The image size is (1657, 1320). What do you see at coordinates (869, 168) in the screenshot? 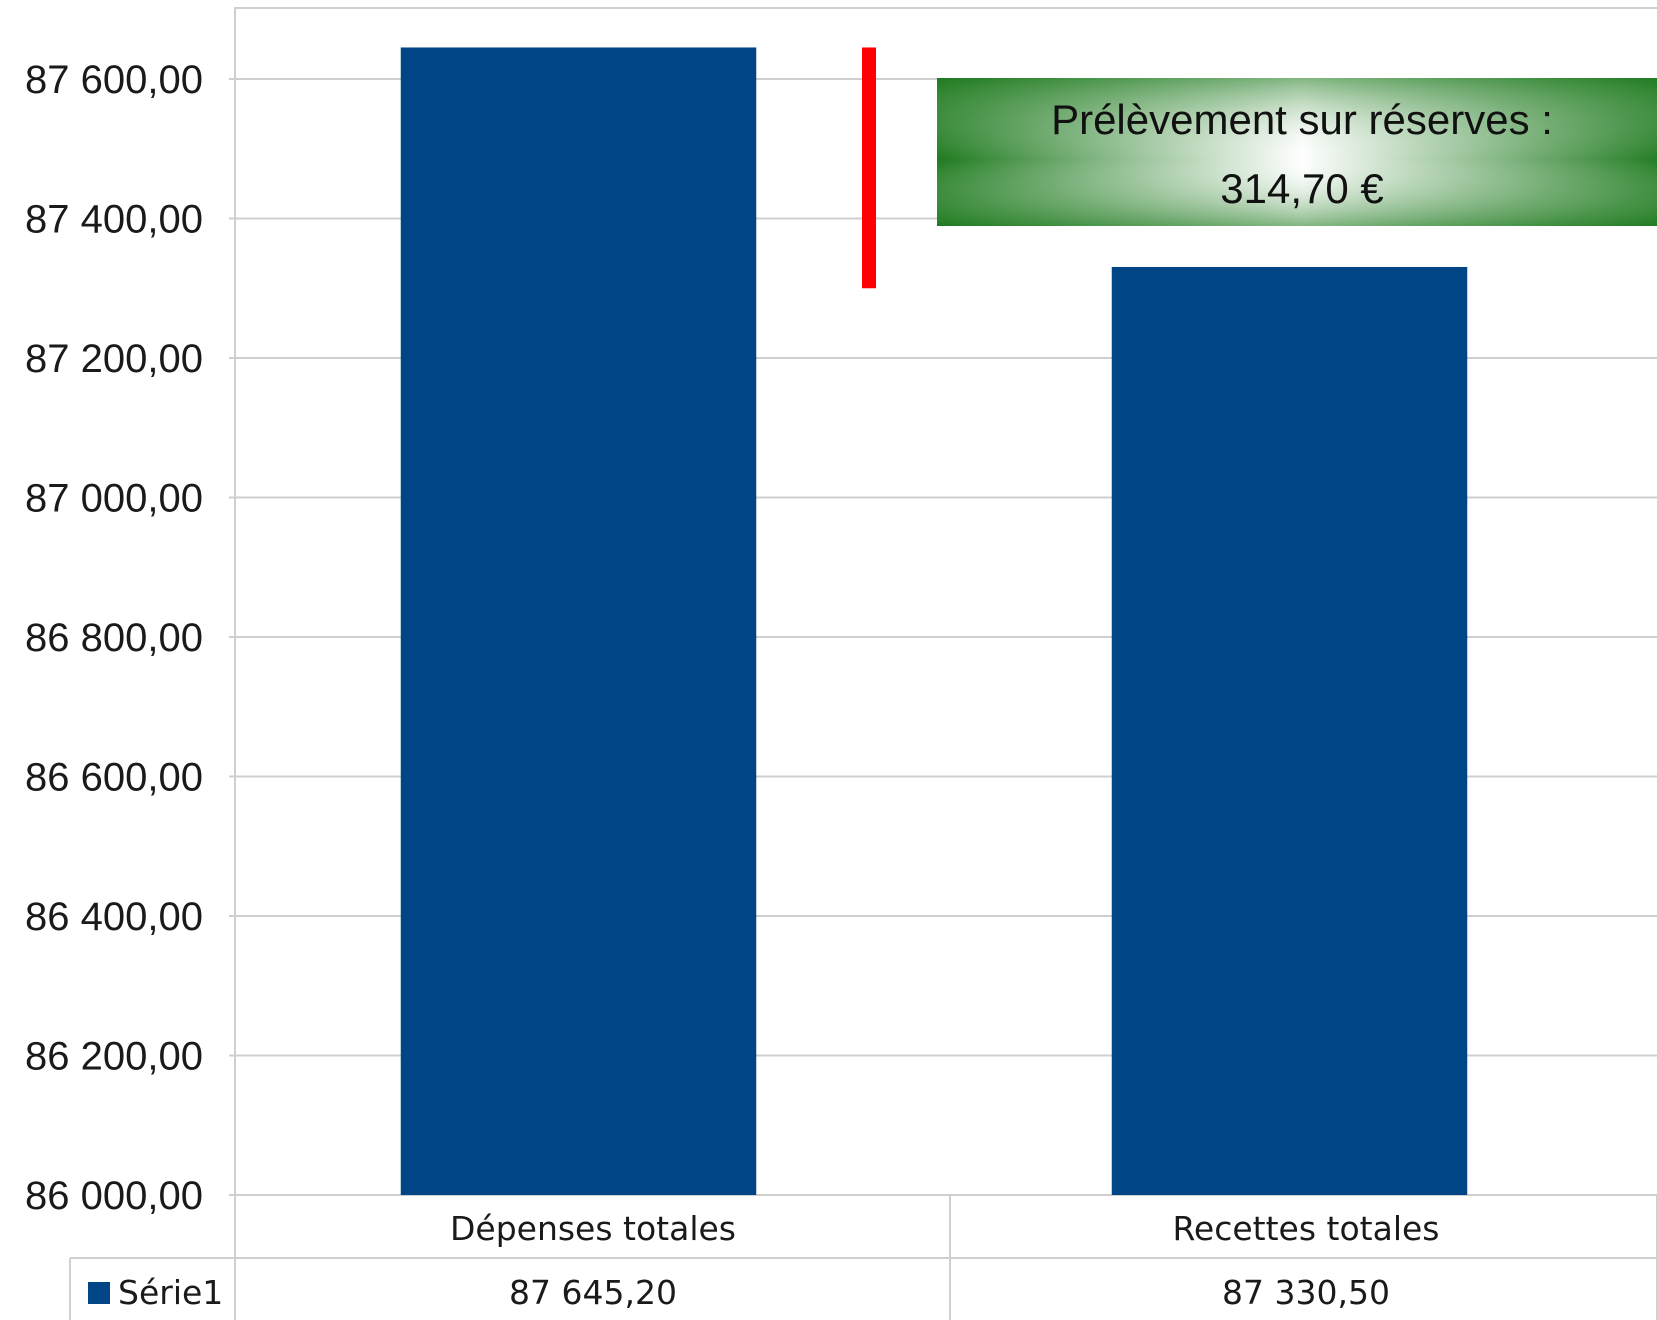
I see `difference-marker` at bounding box center [869, 168].